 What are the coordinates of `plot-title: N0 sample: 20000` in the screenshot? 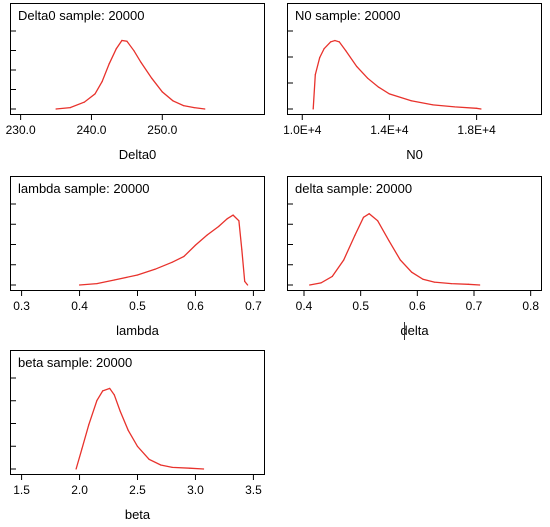 It's located at (348, 15).